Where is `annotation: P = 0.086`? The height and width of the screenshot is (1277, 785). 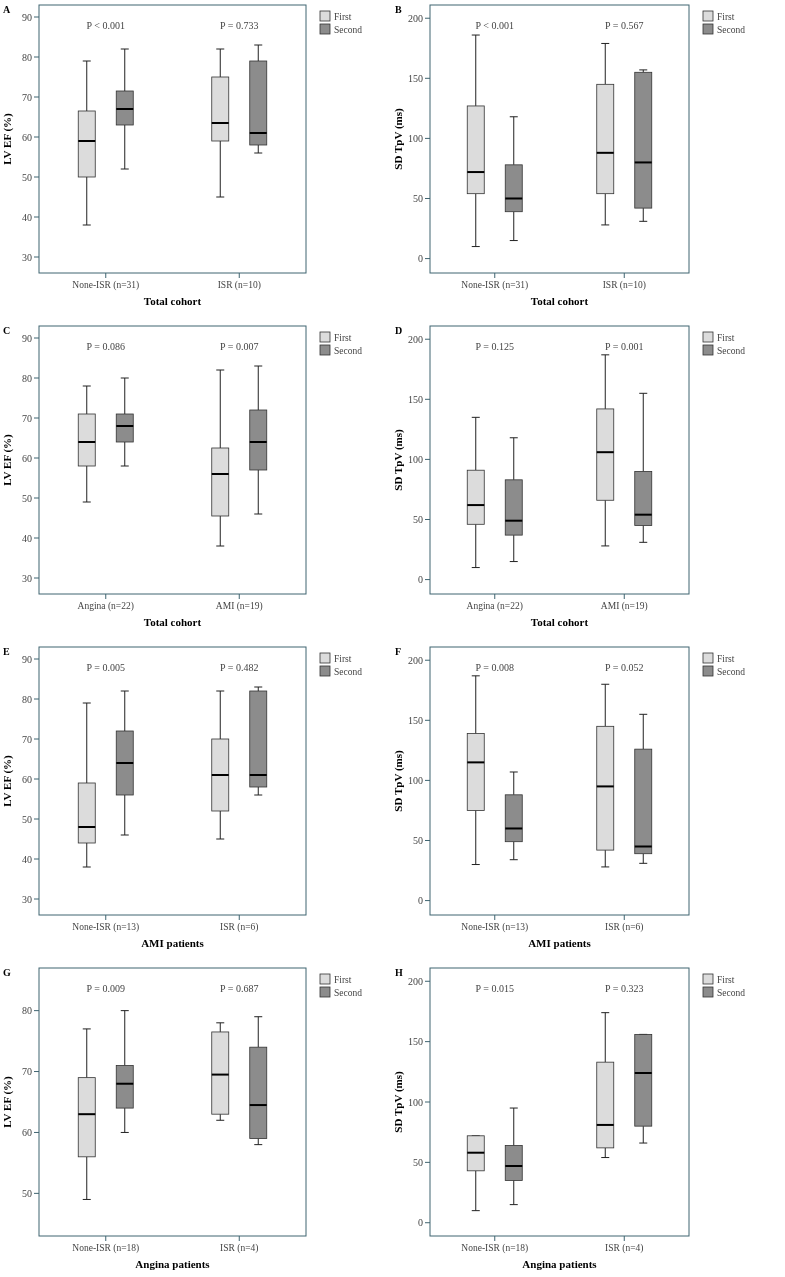 annotation: P = 0.086 is located at coordinates (105, 346).